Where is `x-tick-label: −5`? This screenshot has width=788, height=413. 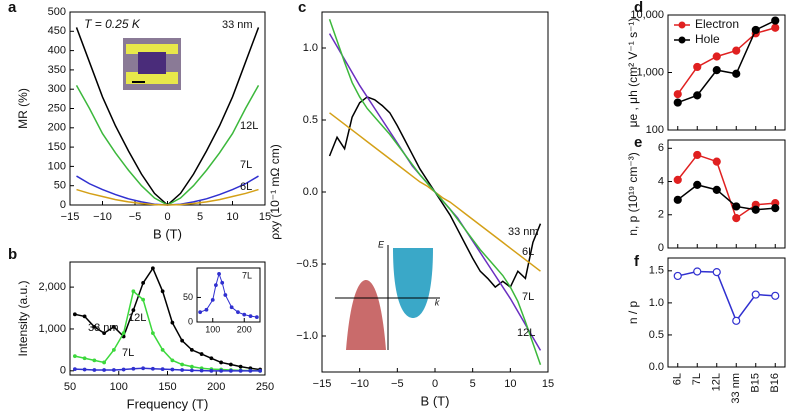
x-tick-label: −5 is located at coordinates (135, 217).